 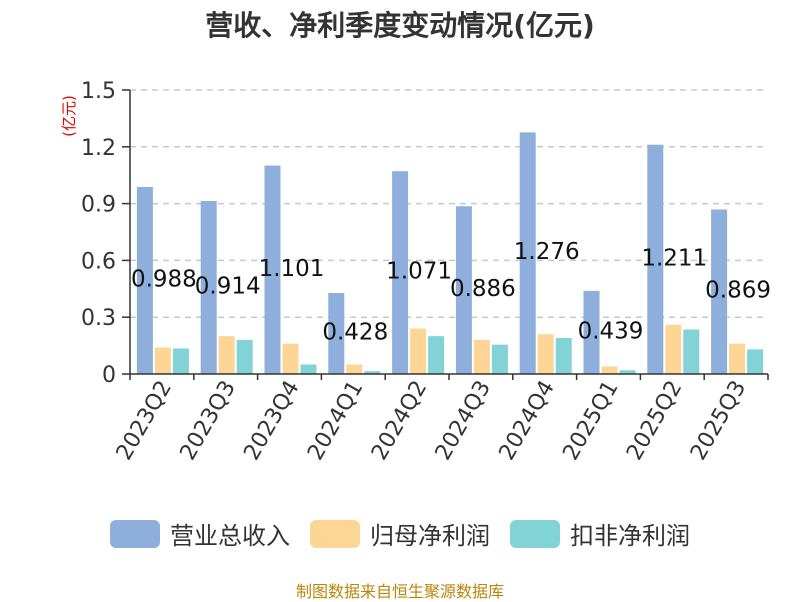 I want to click on legend: 营业总收入 归母净利润 扣非净利润, so click(x=400, y=536).